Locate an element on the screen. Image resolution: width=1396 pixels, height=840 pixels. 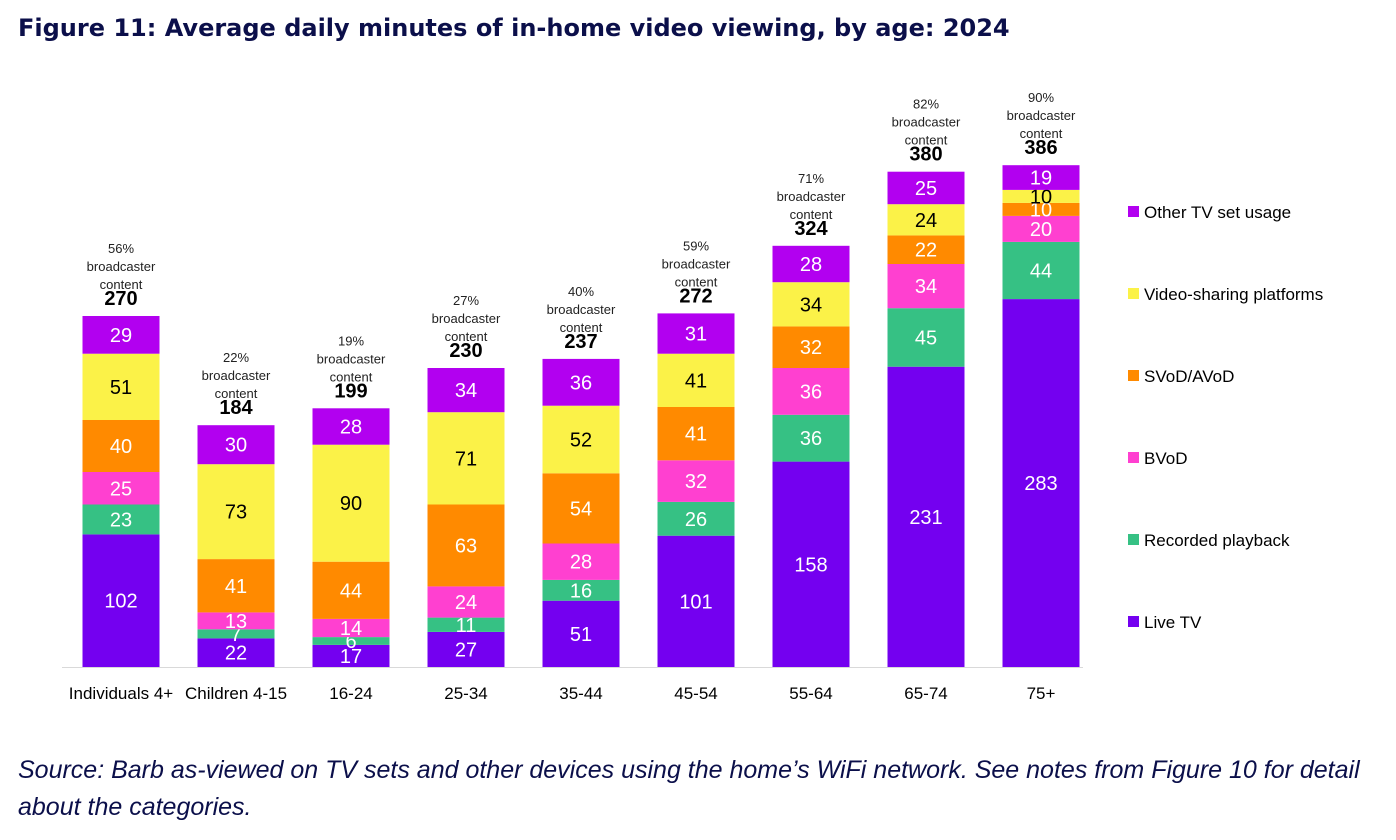
total-label-4: 230 is located at coordinates (465, 351).